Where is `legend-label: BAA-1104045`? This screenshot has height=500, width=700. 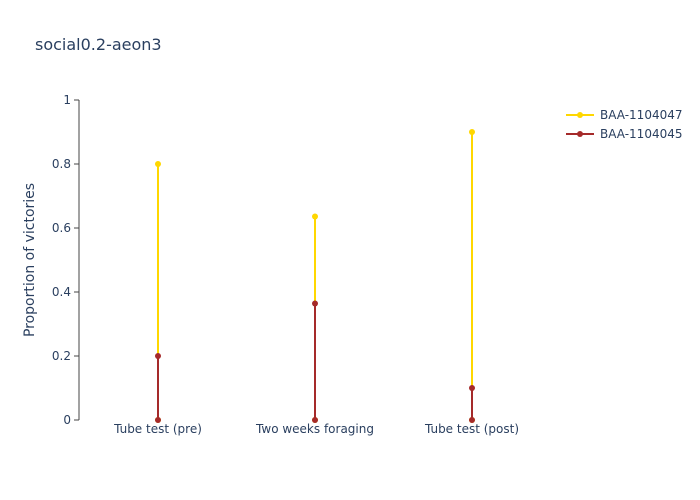
legend-label: BAA-1104045 is located at coordinates (641, 134).